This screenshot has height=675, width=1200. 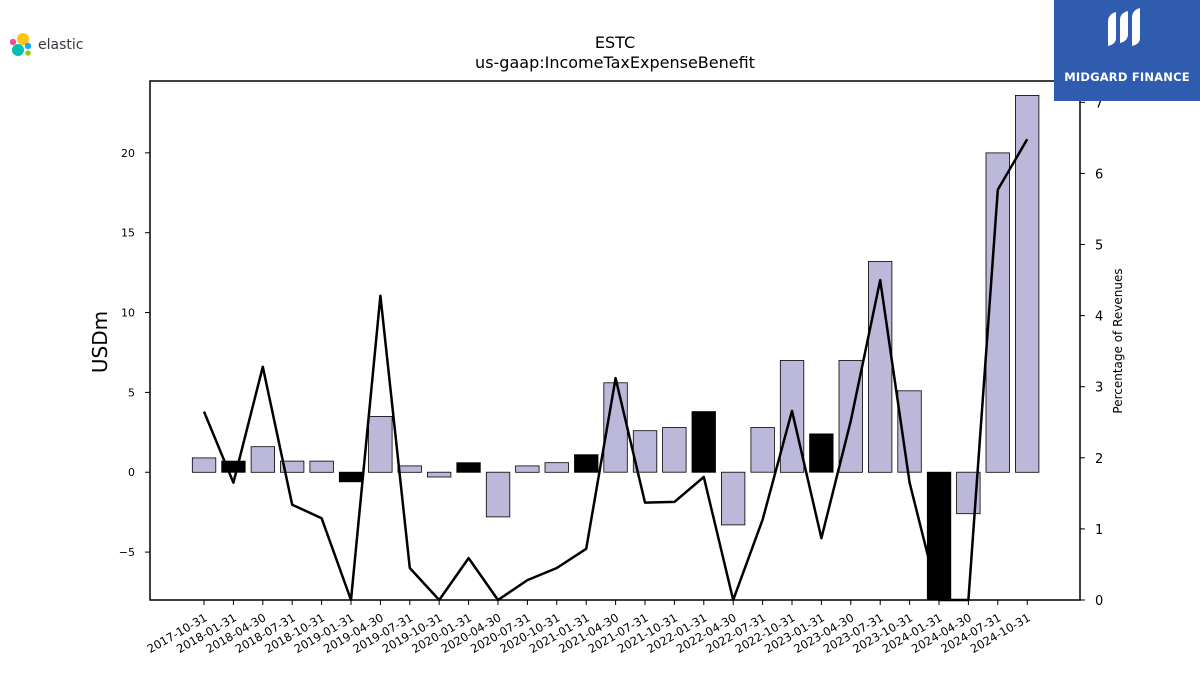 What do you see at coordinates (1099, 530) in the screenshot?
I see `y2-tick-label: 1` at bounding box center [1099, 530].